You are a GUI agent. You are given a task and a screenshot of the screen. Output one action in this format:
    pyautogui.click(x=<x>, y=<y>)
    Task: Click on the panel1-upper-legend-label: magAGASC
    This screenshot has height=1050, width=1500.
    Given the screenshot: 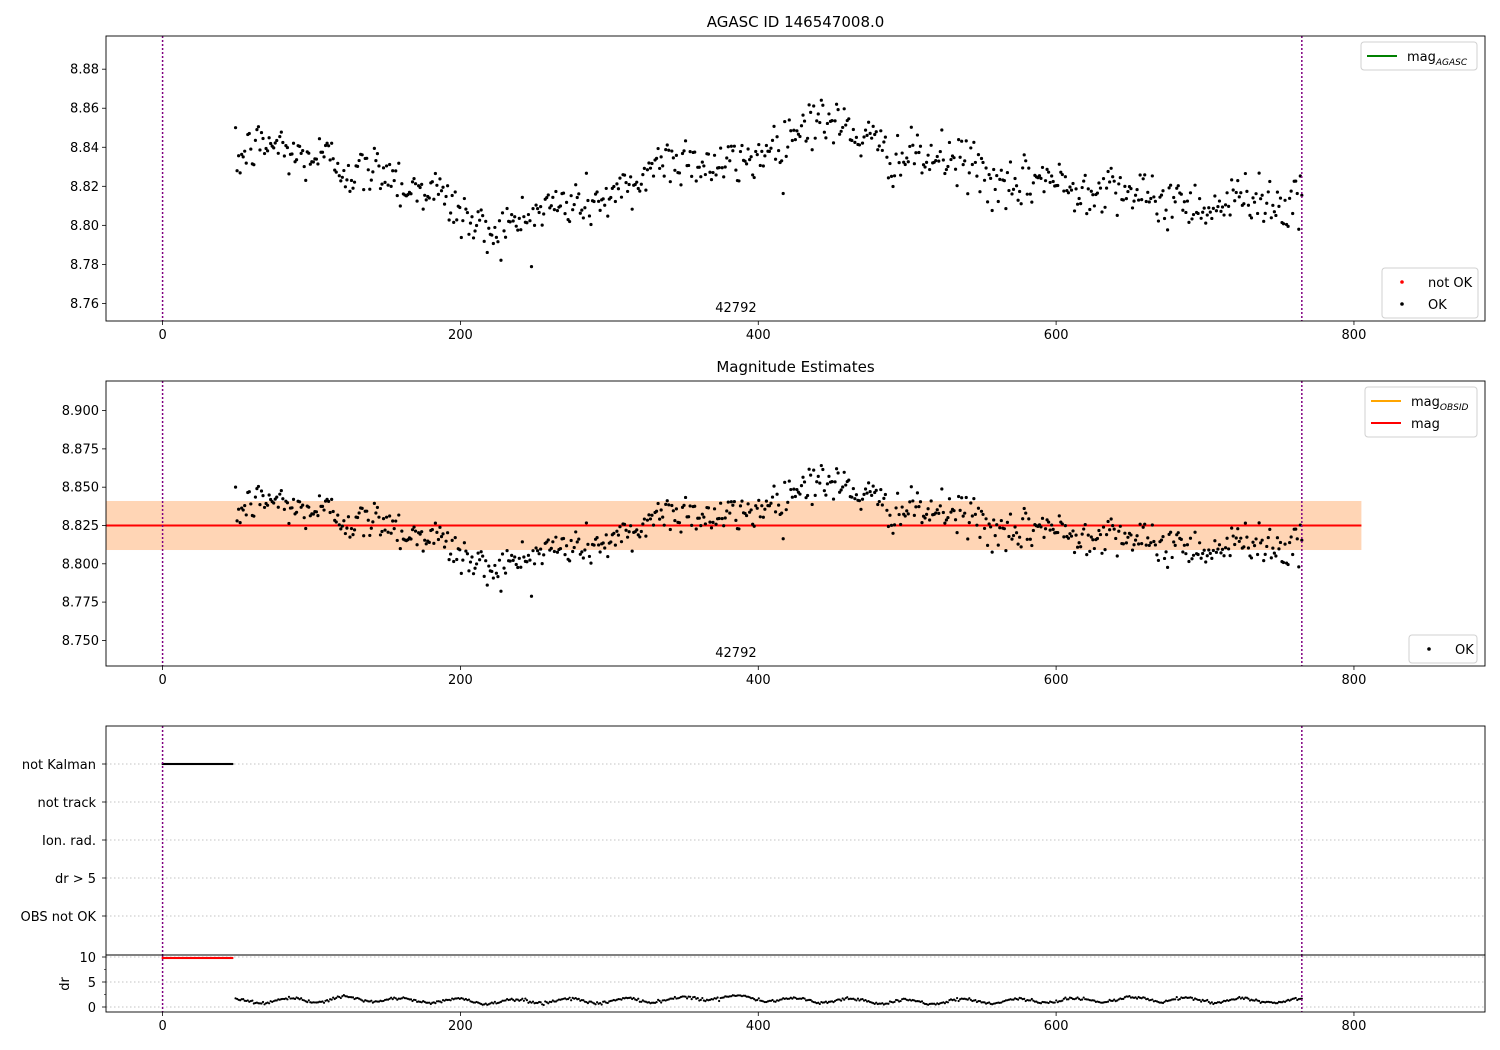 What is the action you would take?
    pyautogui.click(x=1437, y=59)
    